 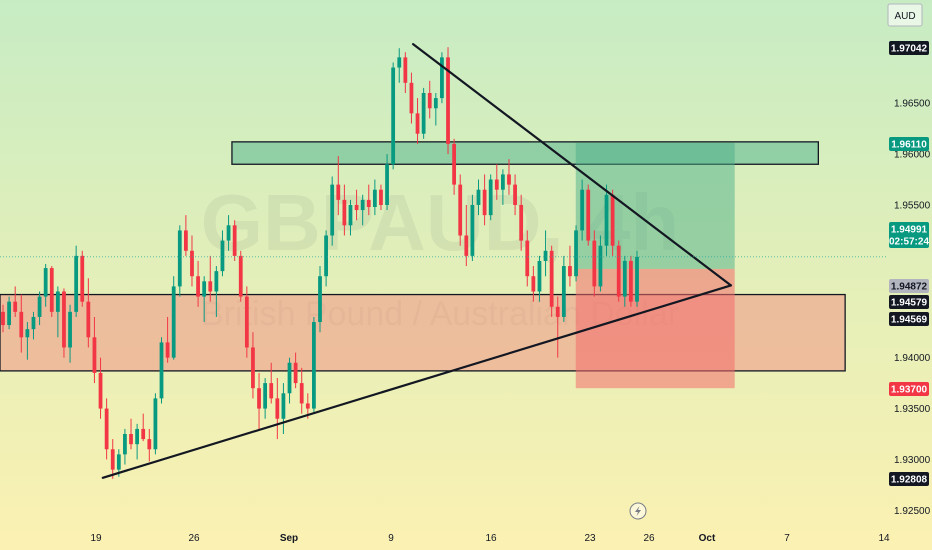 What do you see at coordinates (912, 460) in the screenshot?
I see `price-tick-label: 1.93000` at bounding box center [912, 460].